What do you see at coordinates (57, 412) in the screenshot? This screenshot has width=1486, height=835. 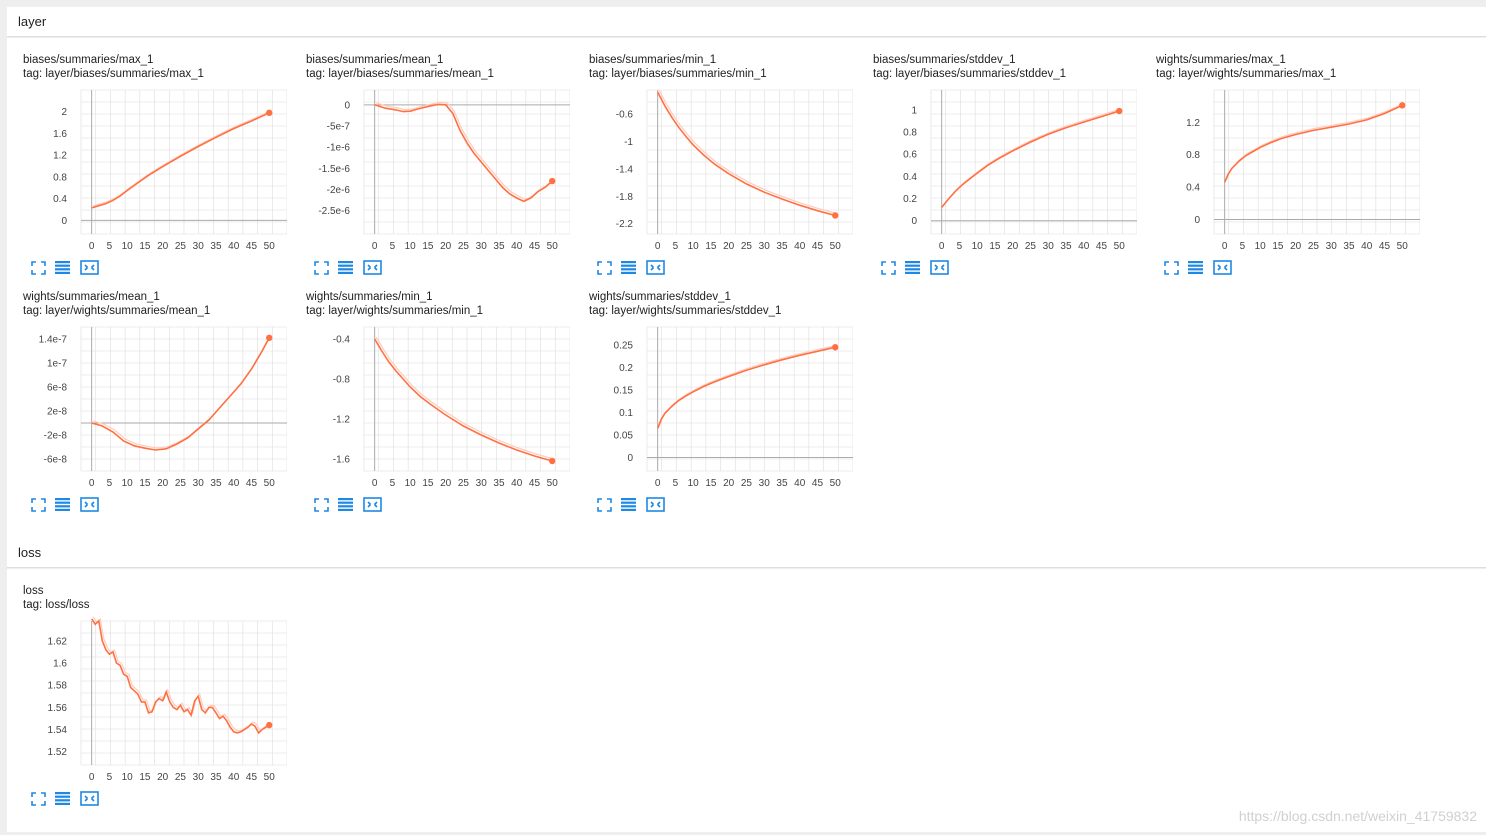 I see `y-tick-label: 2e-8` at bounding box center [57, 412].